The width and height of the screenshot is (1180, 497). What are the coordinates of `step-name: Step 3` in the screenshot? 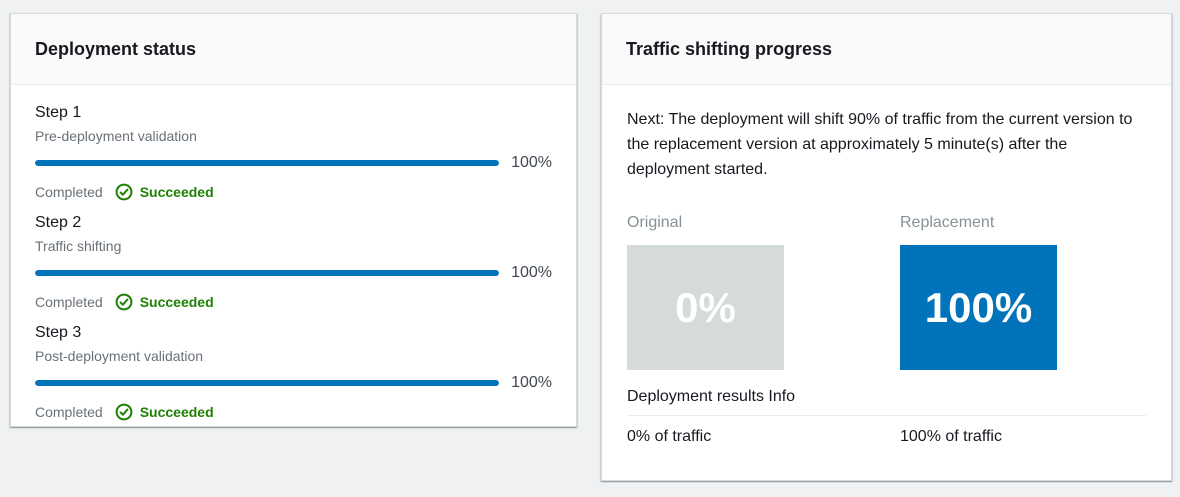 It's located at (58, 332).